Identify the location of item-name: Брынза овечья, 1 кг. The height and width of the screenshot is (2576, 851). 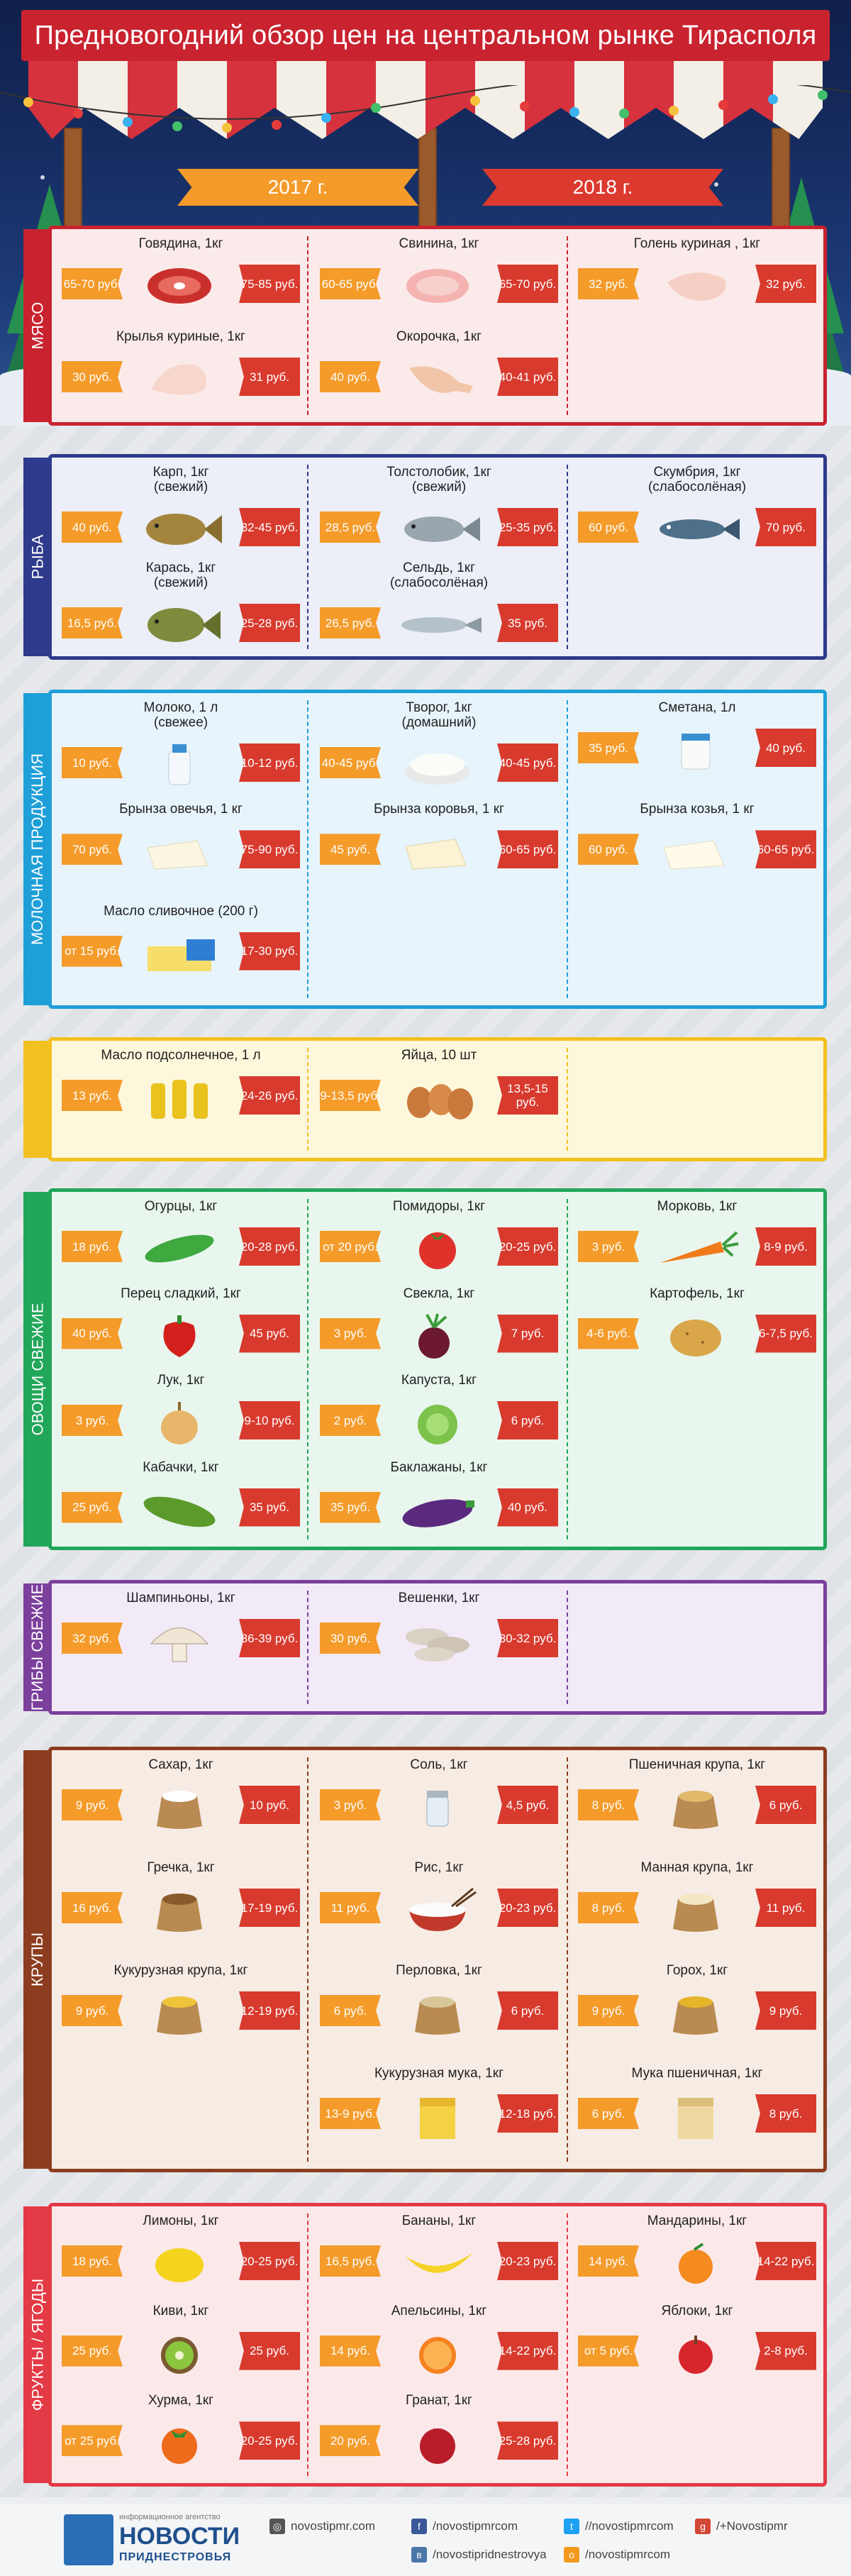
(181, 809).